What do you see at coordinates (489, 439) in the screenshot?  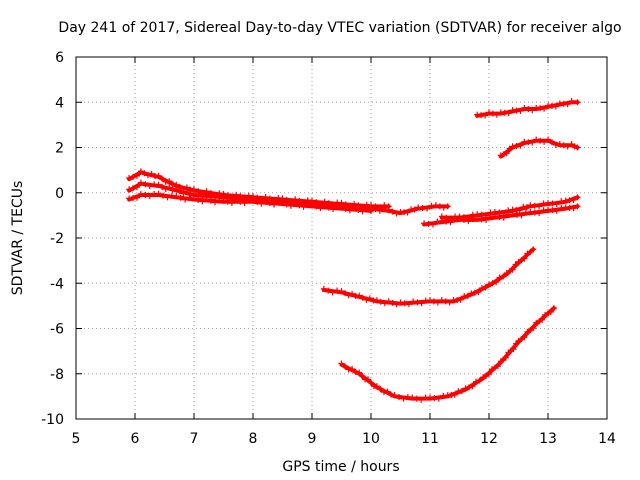 I see `x-tick-label: 12` at bounding box center [489, 439].